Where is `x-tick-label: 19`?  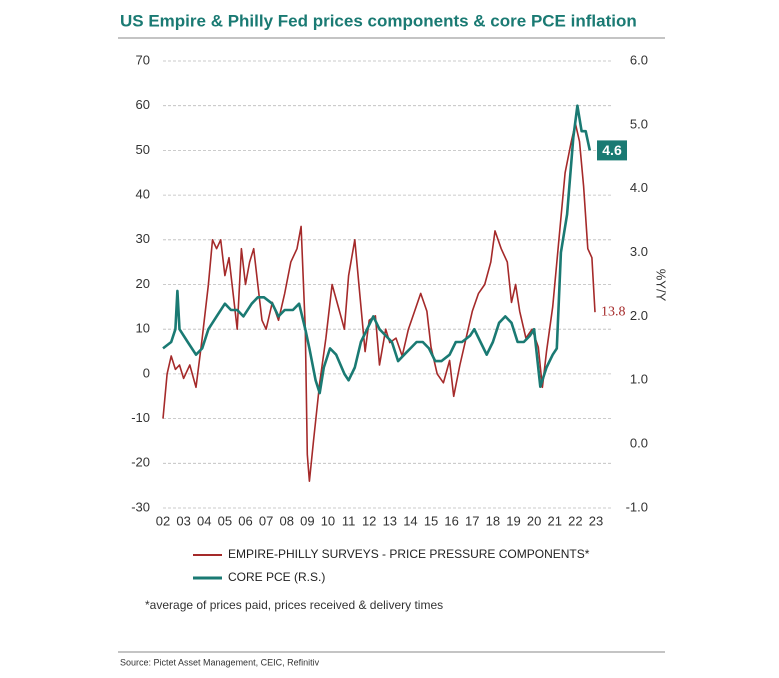
x-tick-label: 19 is located at coordinates (513, 520).